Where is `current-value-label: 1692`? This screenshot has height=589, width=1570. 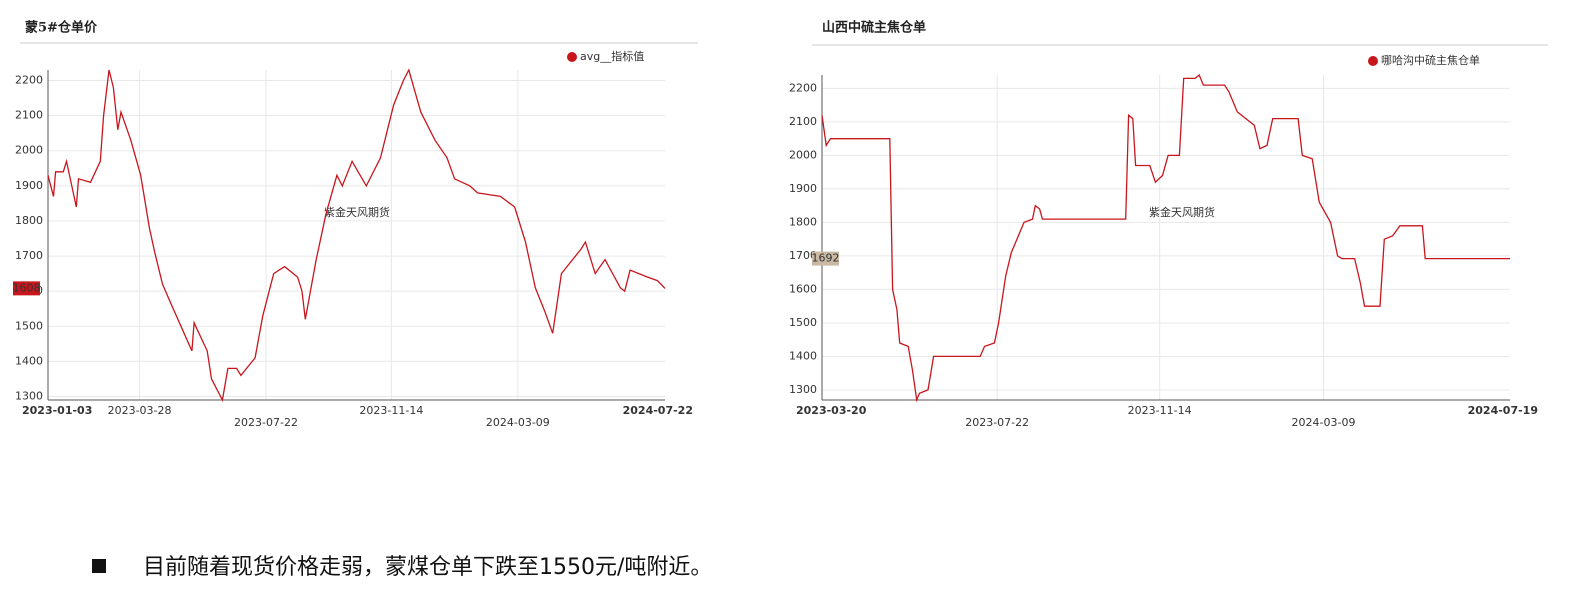 current-value-label: 1692 is located at coordinates (826, 258).